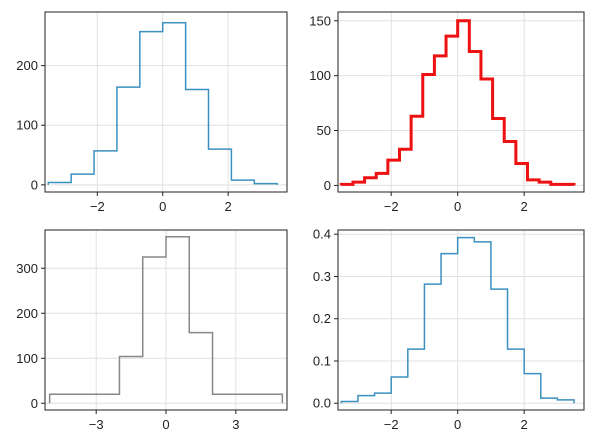  I want to click on x-tick-label: −3, so click(96, 424).